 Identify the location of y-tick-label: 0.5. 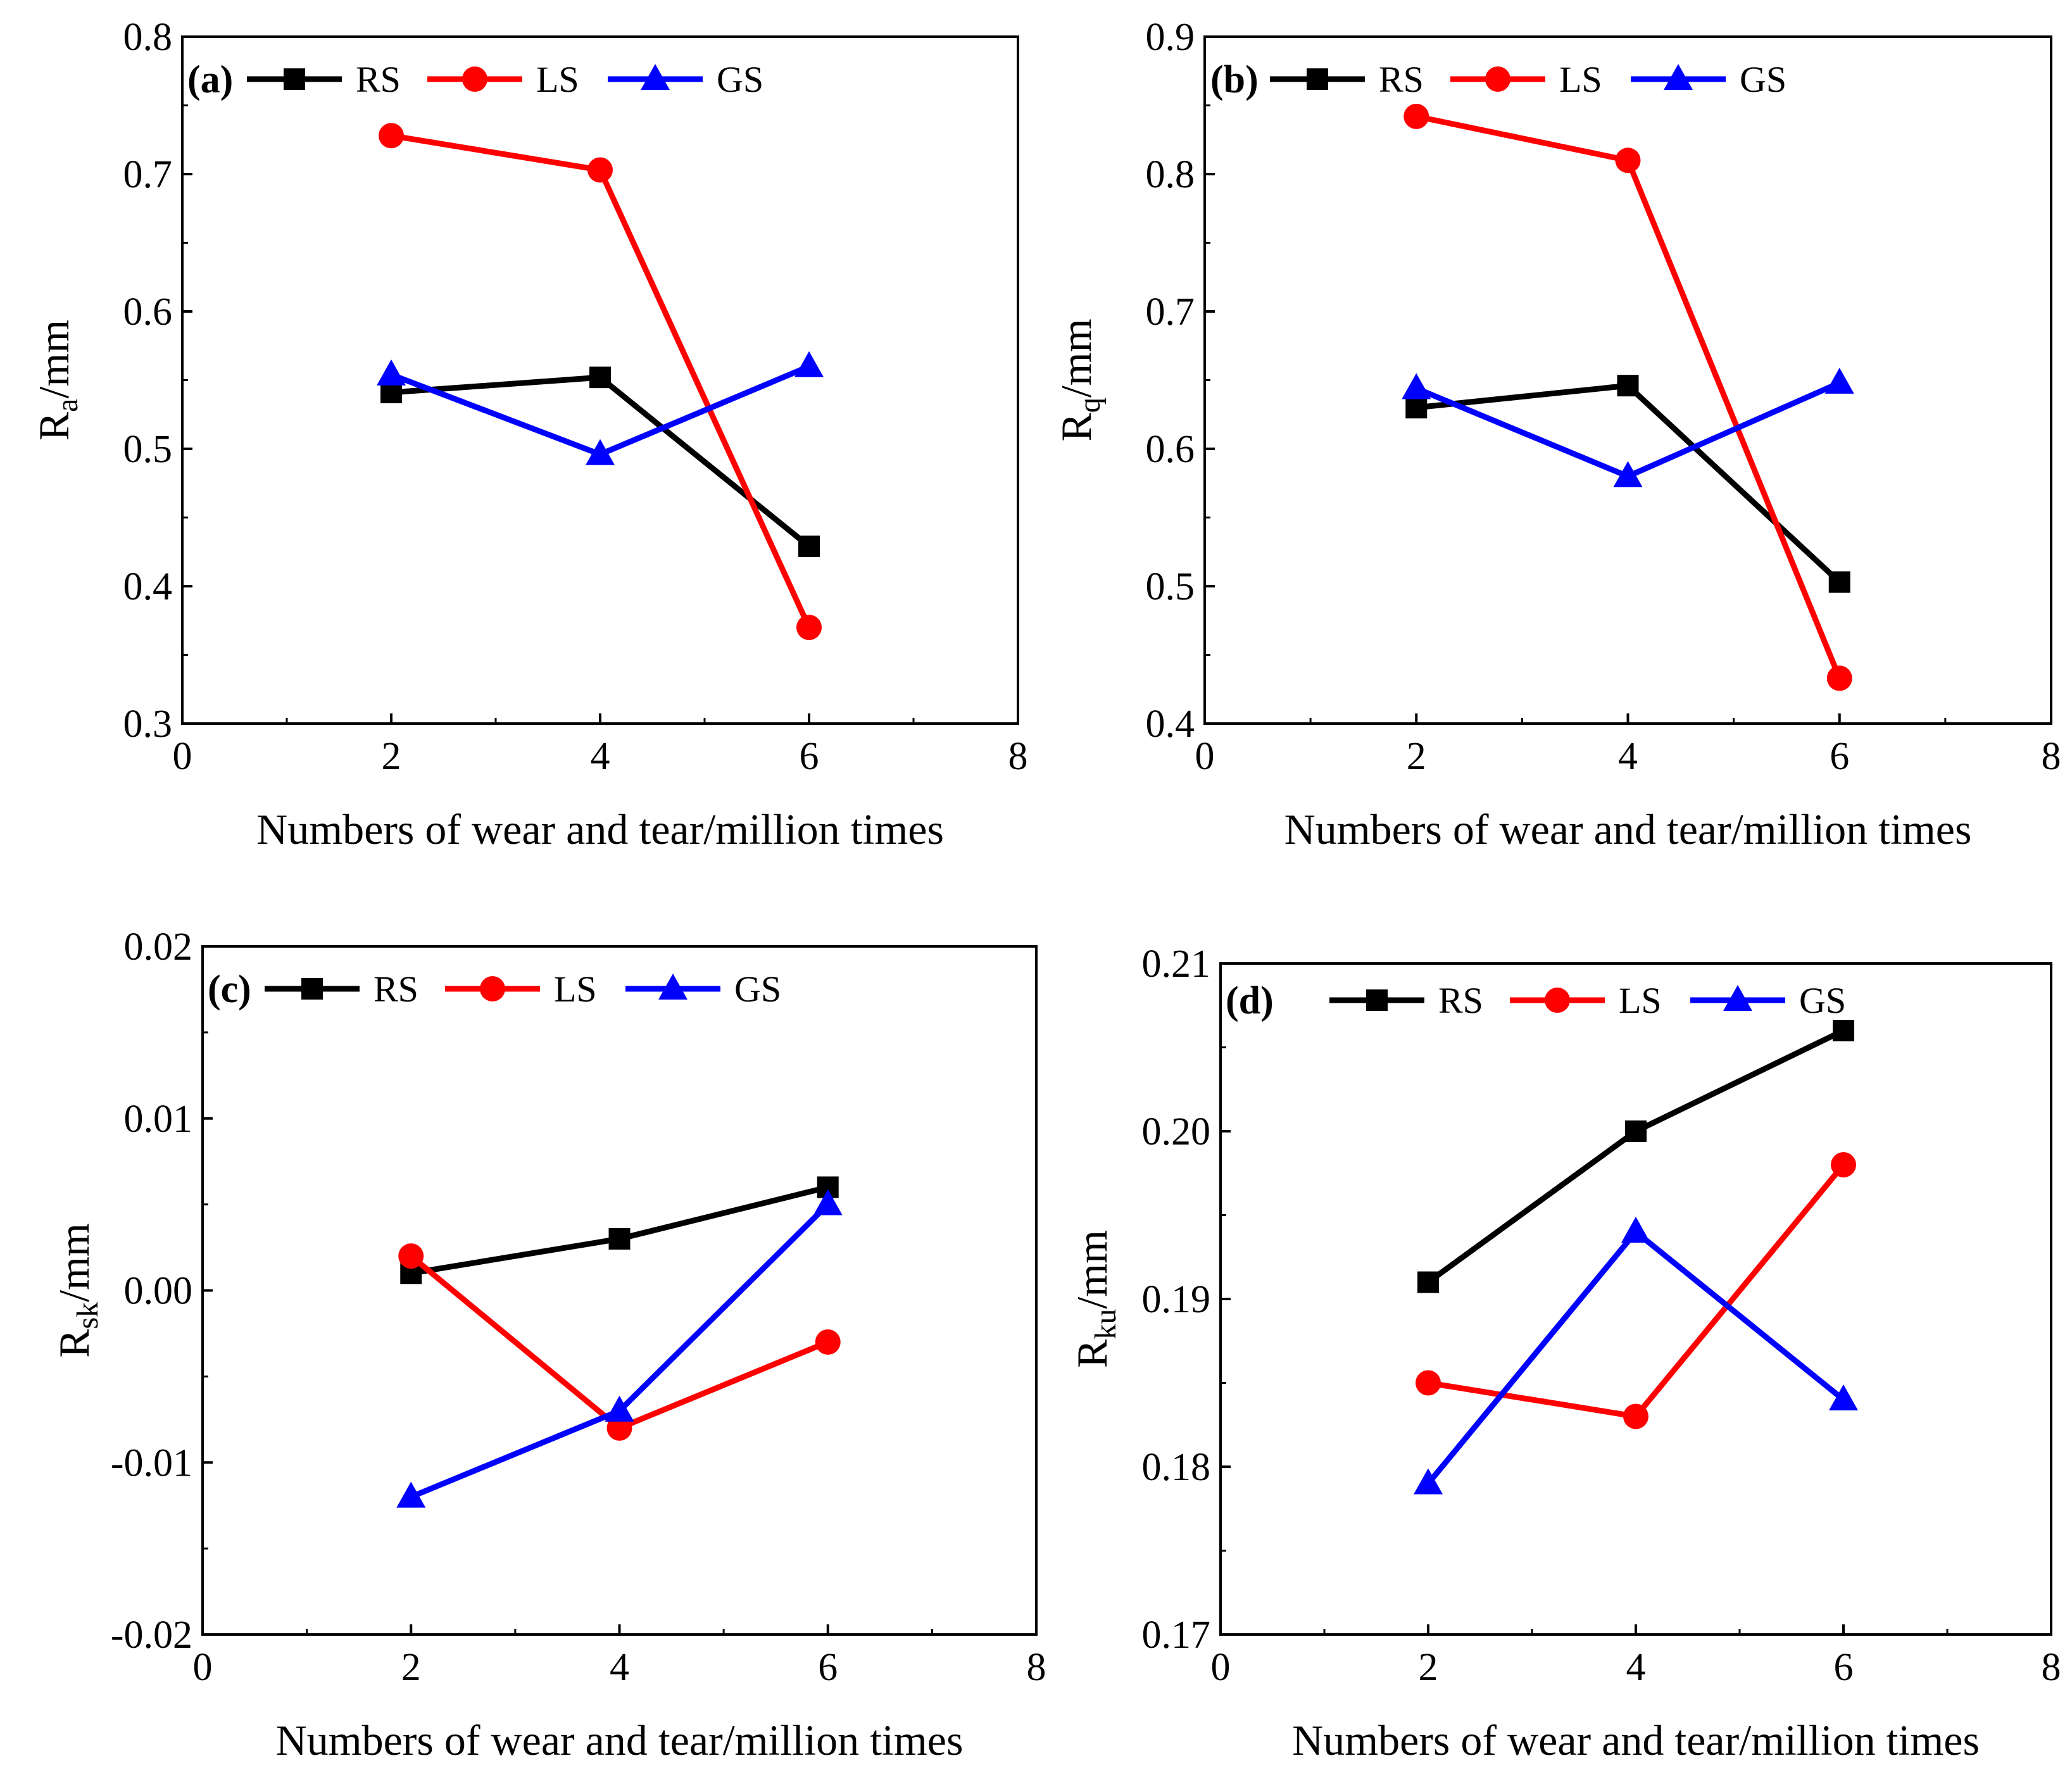
(148, 449).